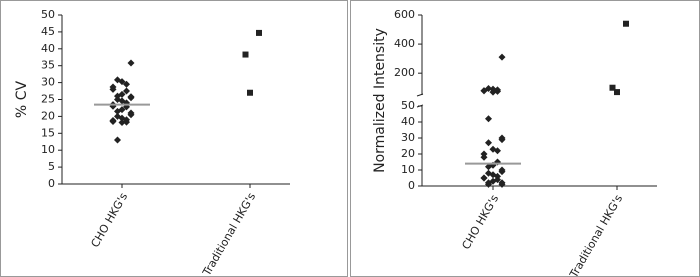 This screenshot has width=700, height=277. Describe the element at coordinates (380, 100) in the screenshot. I see `y-axis-label: Normalized Intensity` at that location.